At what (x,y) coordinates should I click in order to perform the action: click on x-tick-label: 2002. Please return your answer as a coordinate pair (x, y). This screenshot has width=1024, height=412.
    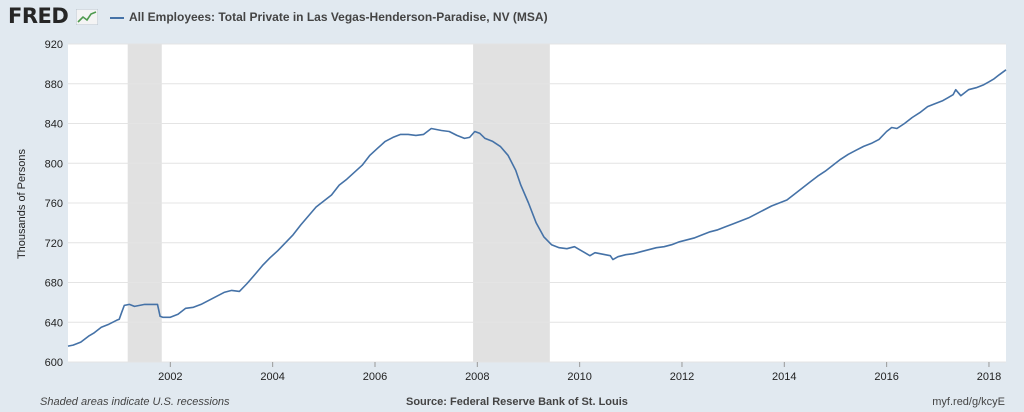
    Looking at the image, I should click on (170, 377).